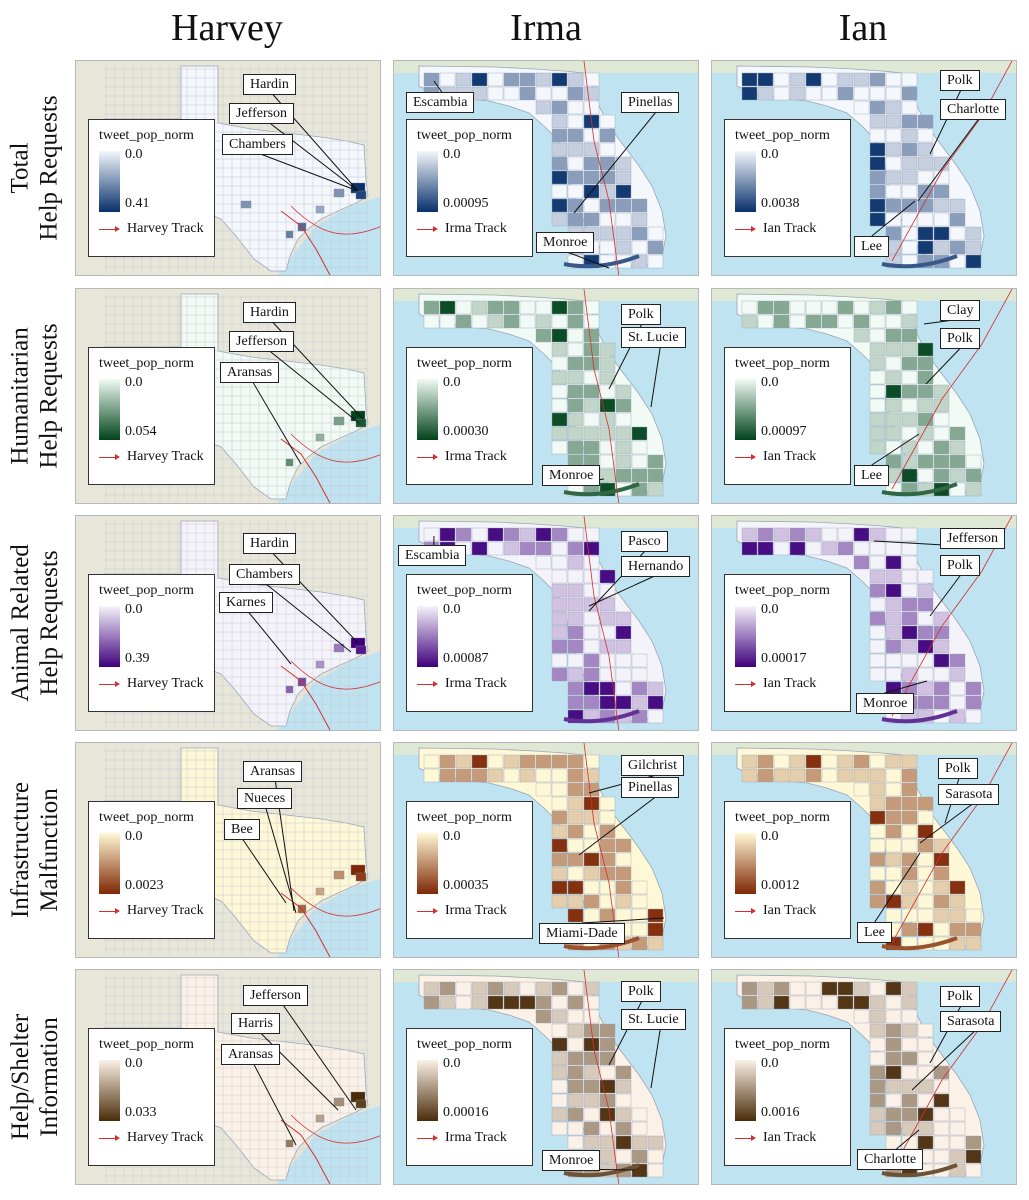  Describe the element at coordinates (464, 1044) in the screenshot. I see `legend-title: tweet_pop_norm` at that location.